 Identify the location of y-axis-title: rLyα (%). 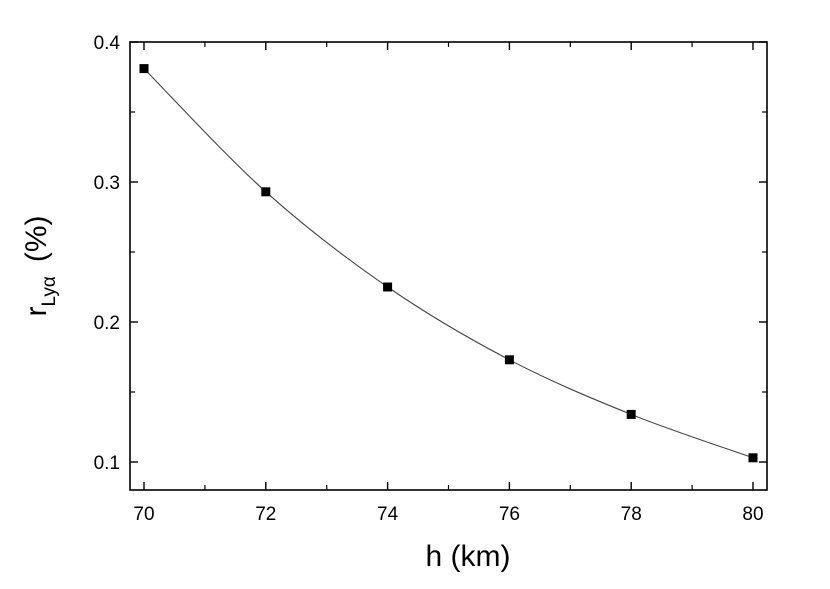
(40, 265).